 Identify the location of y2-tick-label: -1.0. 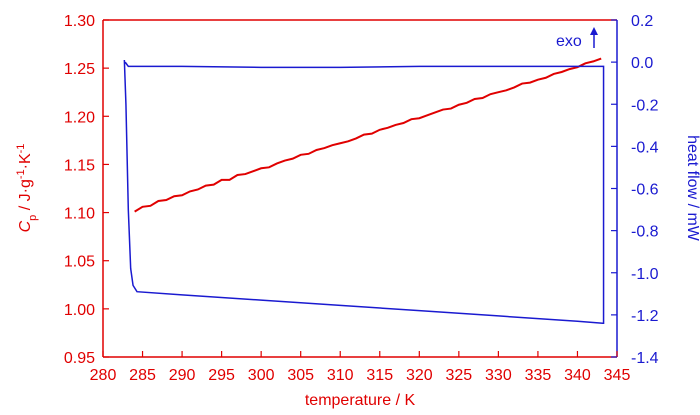
(645, 274).